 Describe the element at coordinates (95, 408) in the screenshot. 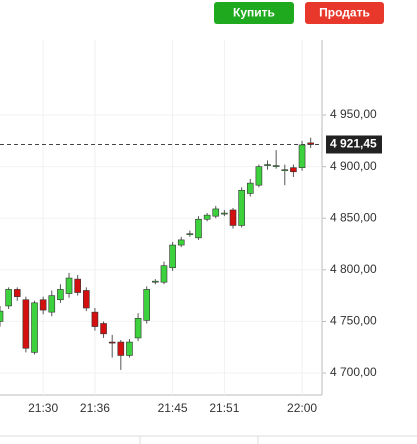

I see `x-tick-label: 21:36` at that location.